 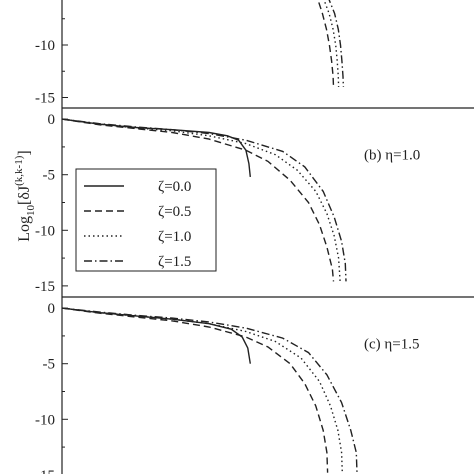 I want to click on panel-1-ytick-label-0: 0, so click(x=52, y=120).